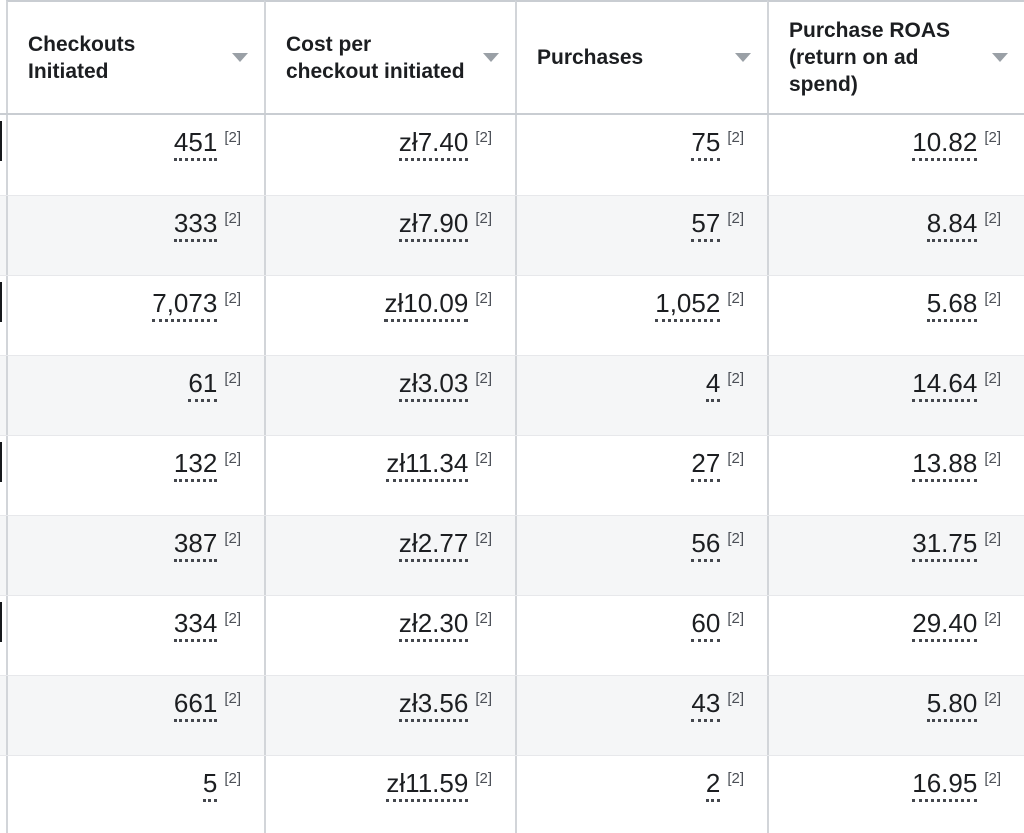 The width and height of the screenshot is (1024, 833). I want to click on cell-checkouts-initiated: 132 [2], so click(135, 475).